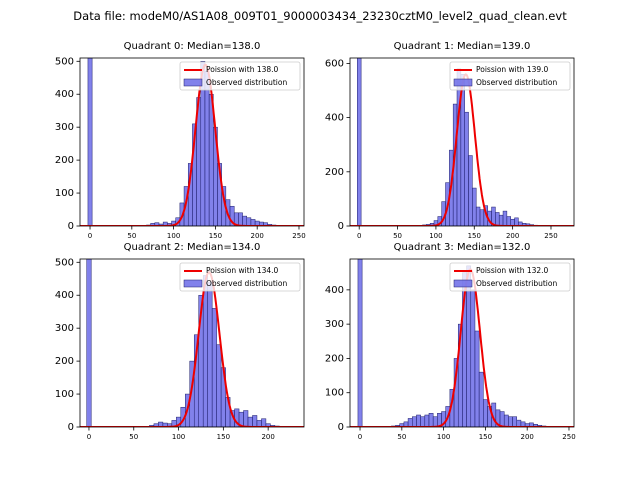 This screenshot has width=640, height=480. Describe the element at coordinates (512, 270) in the screenshot. I see `legend-label-poisson: Poission with 132.0` at that location.